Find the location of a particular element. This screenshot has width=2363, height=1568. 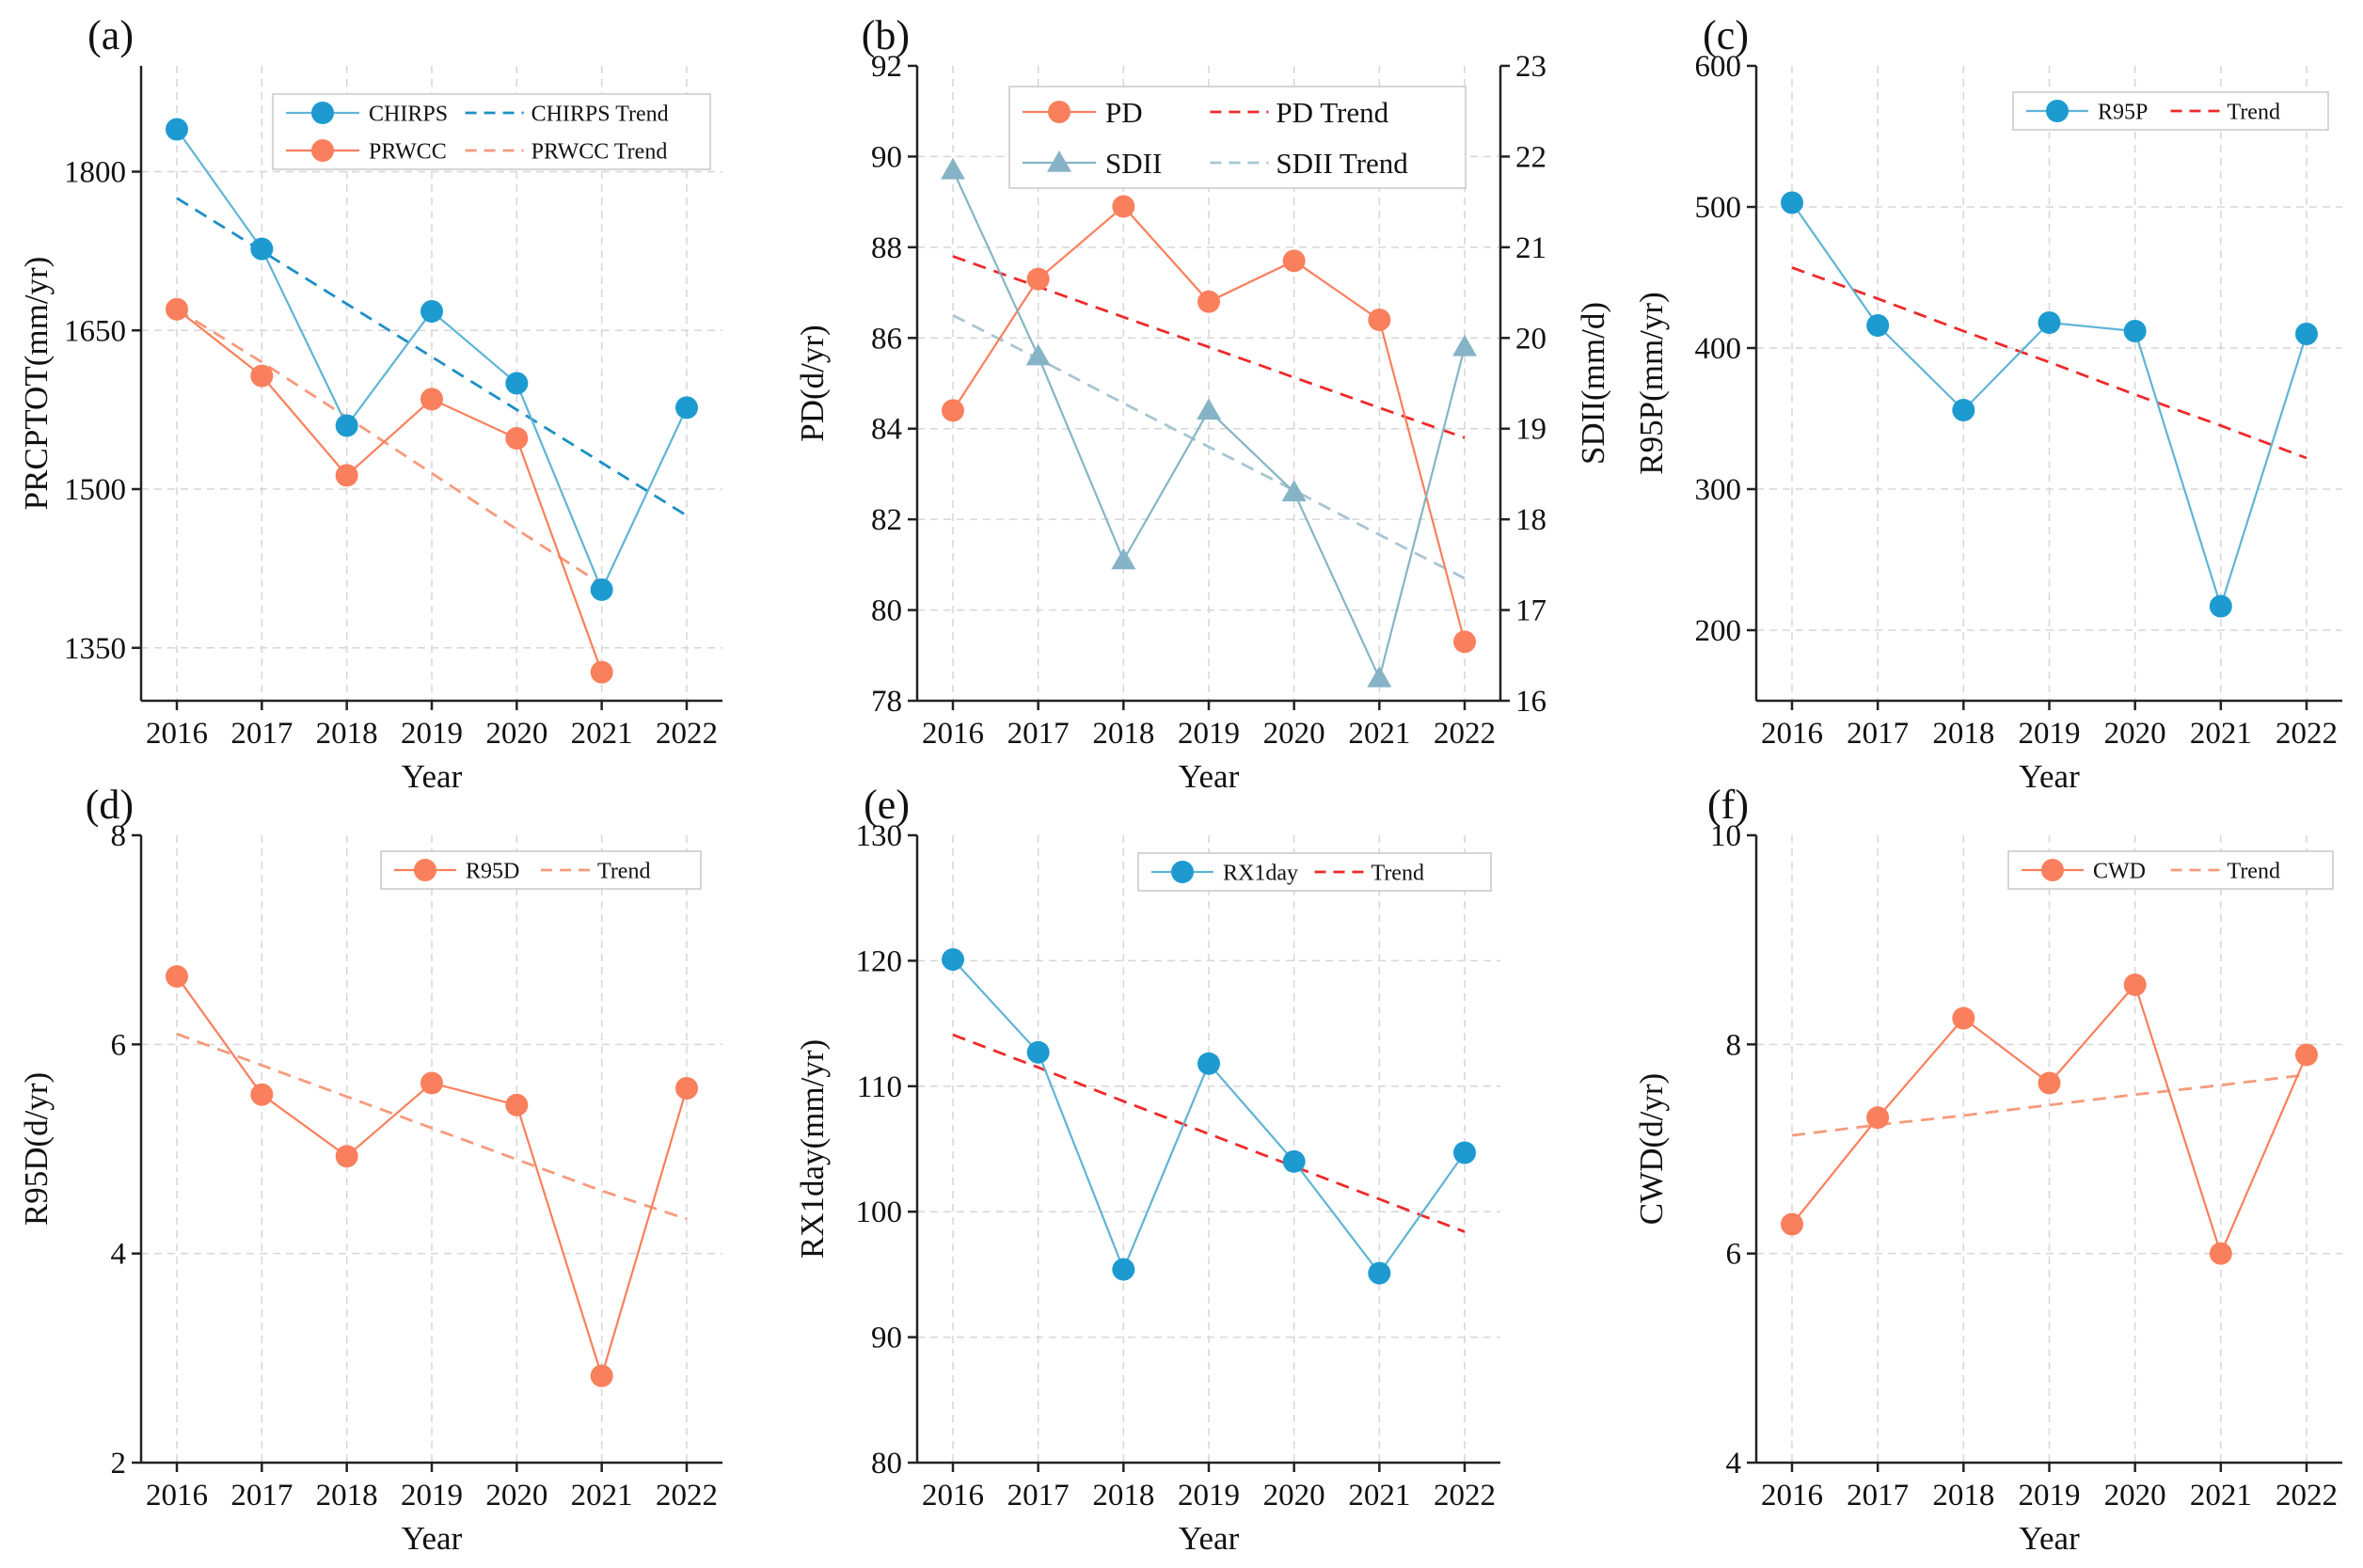

y-tick-label: 10 is located at coordinates (1725, 836).